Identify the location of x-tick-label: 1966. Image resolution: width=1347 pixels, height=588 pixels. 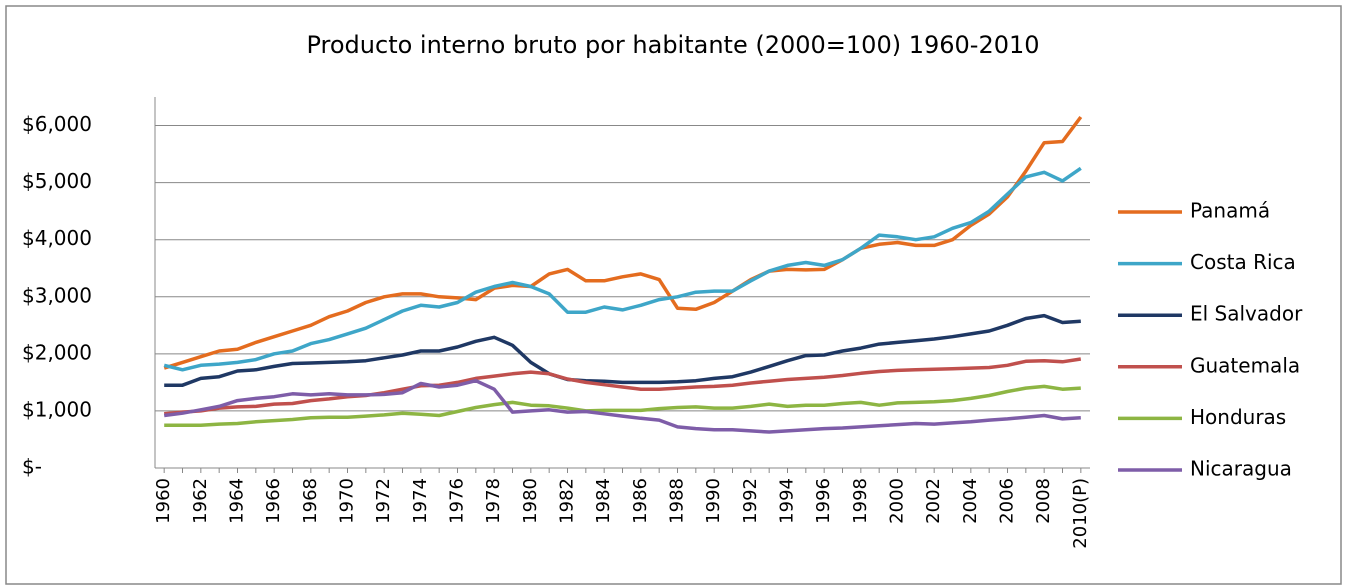
(273, 501).